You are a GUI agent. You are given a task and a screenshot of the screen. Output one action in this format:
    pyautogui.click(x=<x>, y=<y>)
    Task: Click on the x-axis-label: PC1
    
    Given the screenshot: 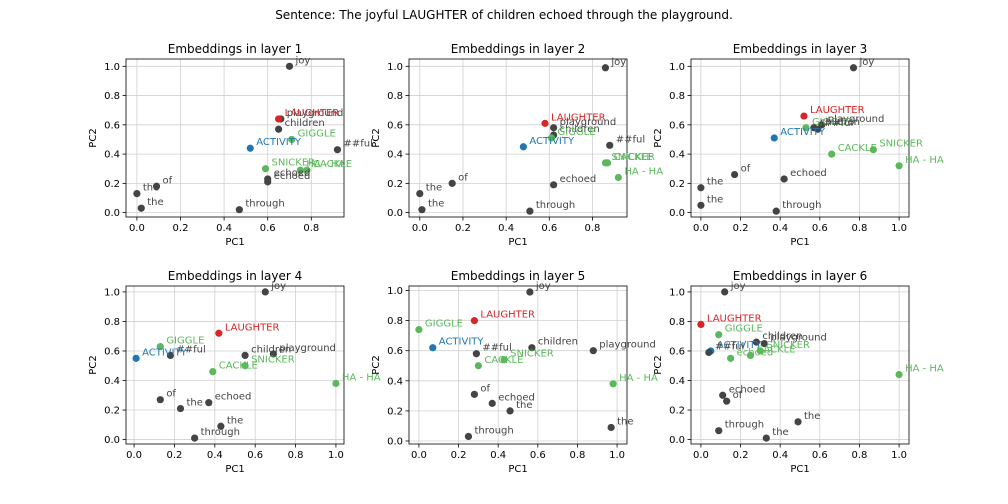 What is the action you would take?
    pyautogui.click(x=234, y=242)
    